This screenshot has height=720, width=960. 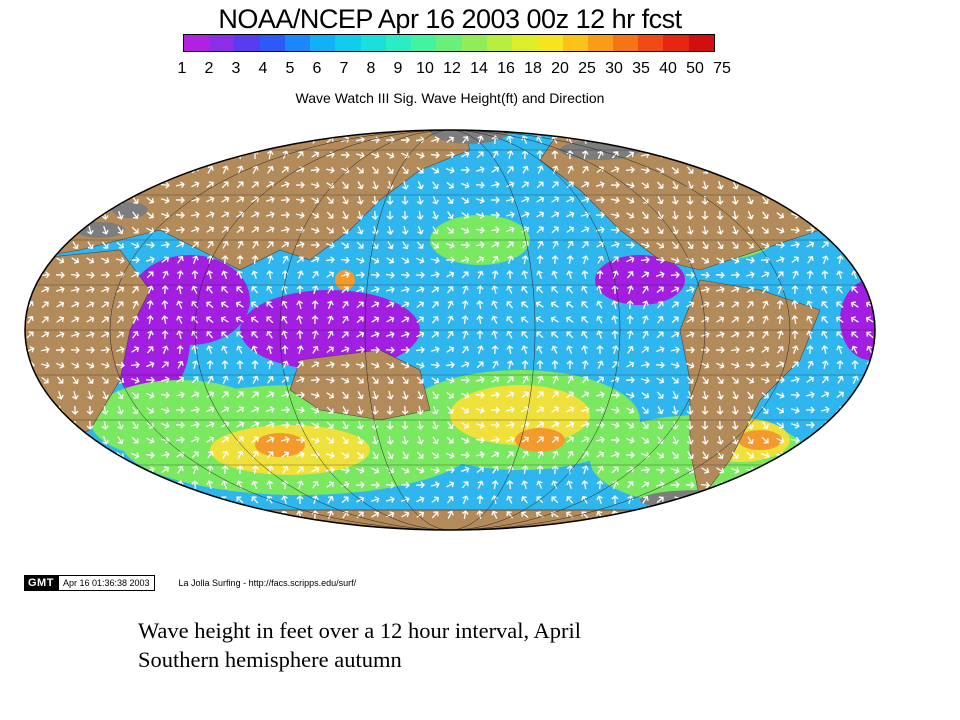 What do you see at coordinates (360, 385) in the screenshot?
I see `land-mass` at bounding box center [360, 385].